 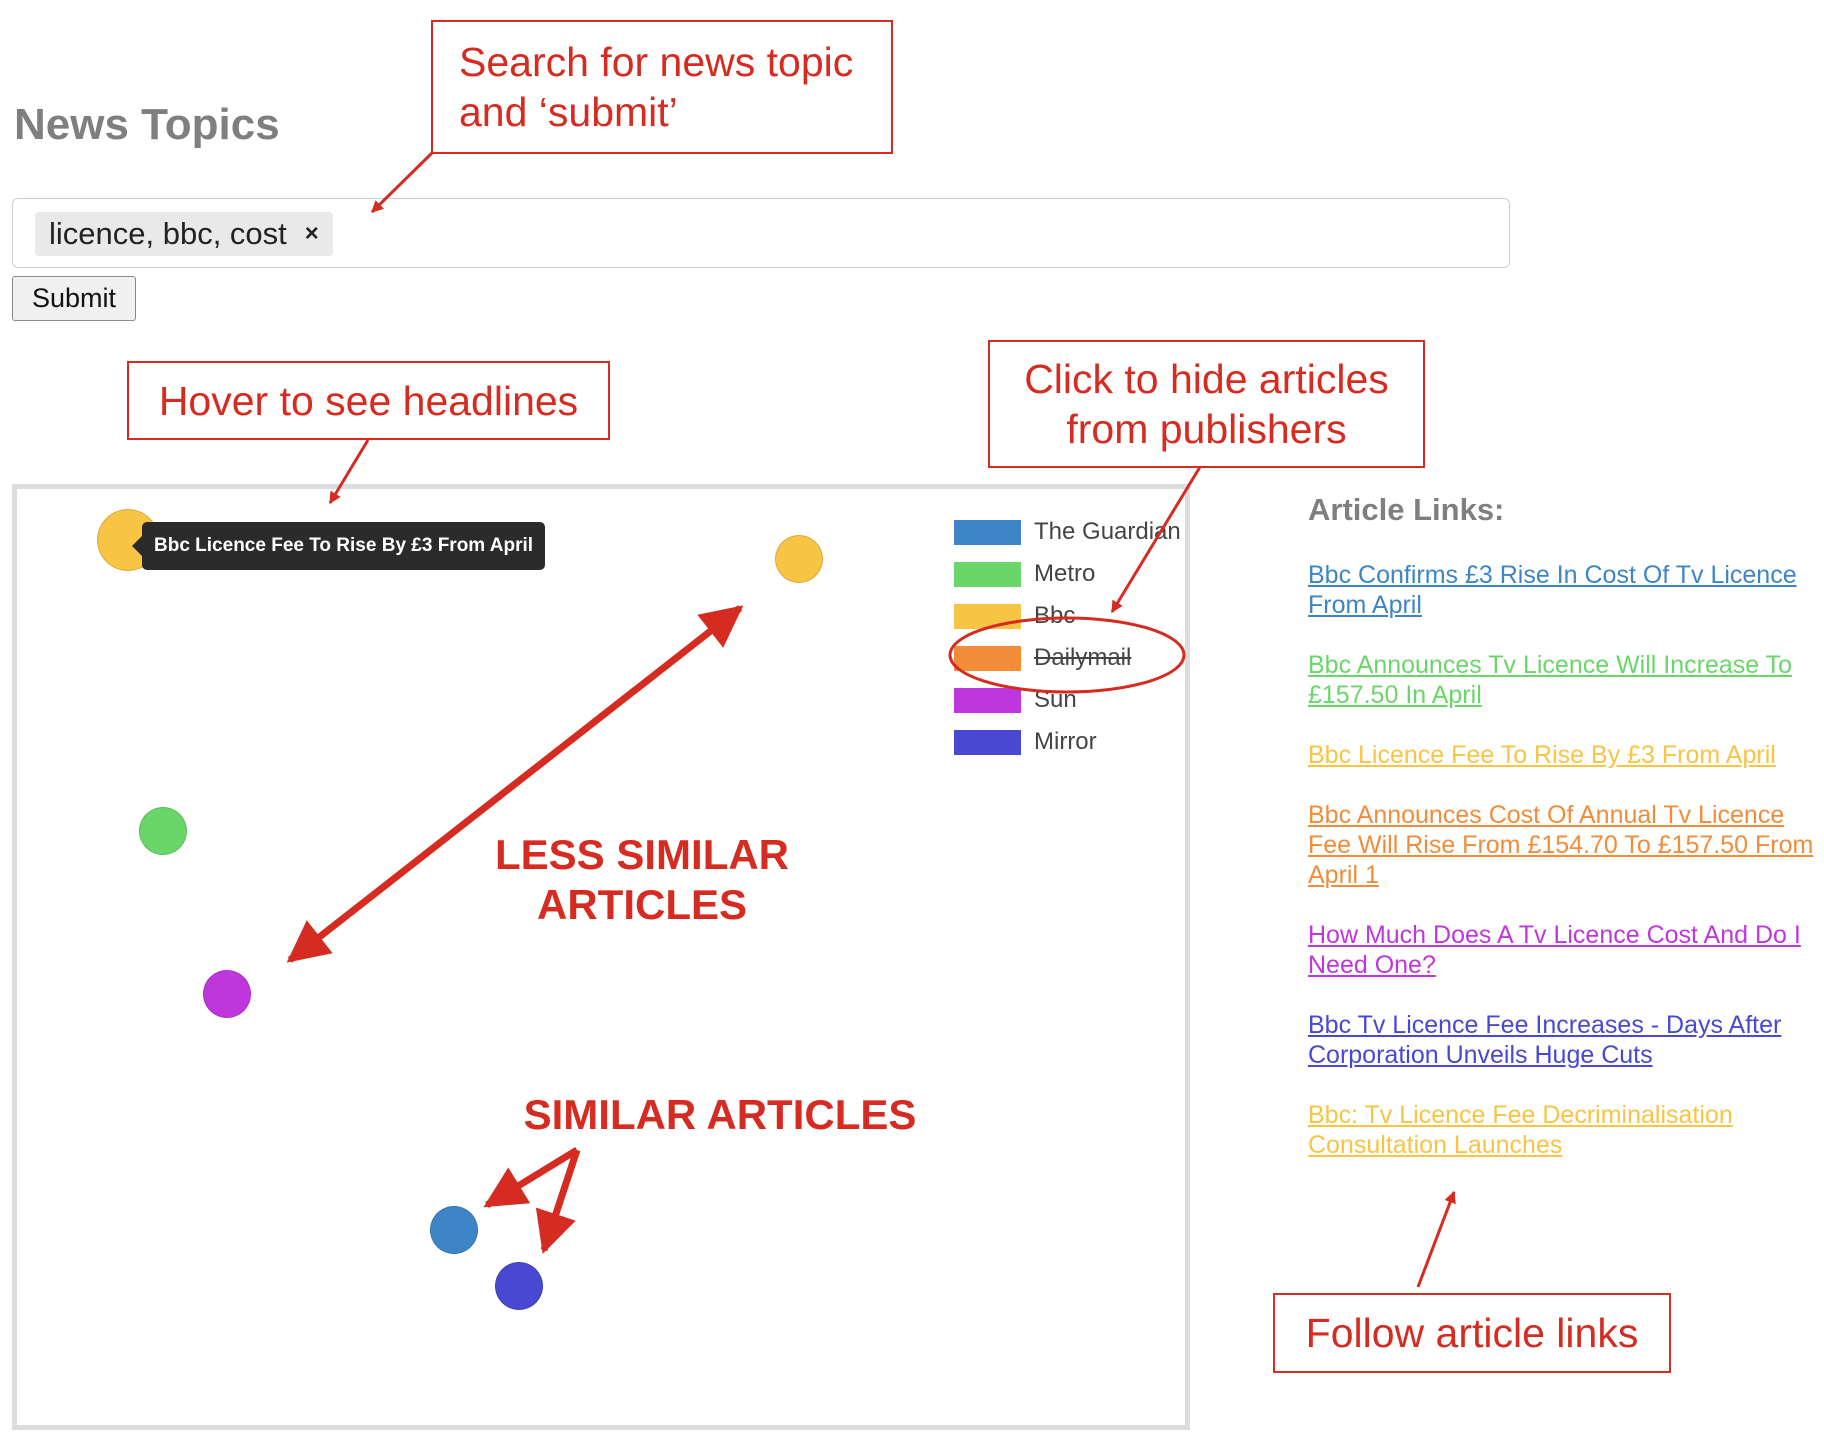 What do you see at coordinates (368, 400) in the screenshot?
I see `hover-callout: Hover to see headlines` at bounding box center [368, 400].